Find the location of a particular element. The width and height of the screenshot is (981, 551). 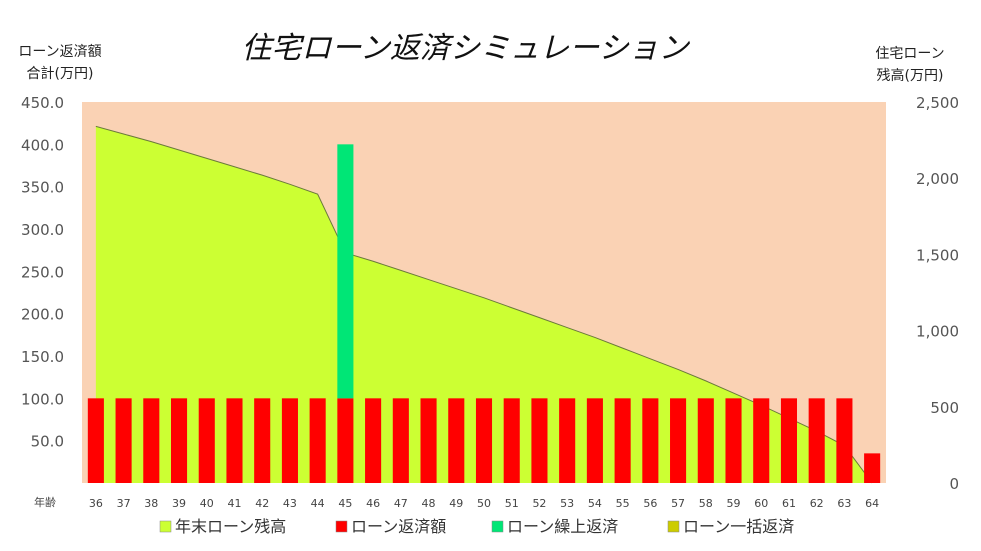

bar-ローン繰上返済-45 is located at coordinates (345, 271).